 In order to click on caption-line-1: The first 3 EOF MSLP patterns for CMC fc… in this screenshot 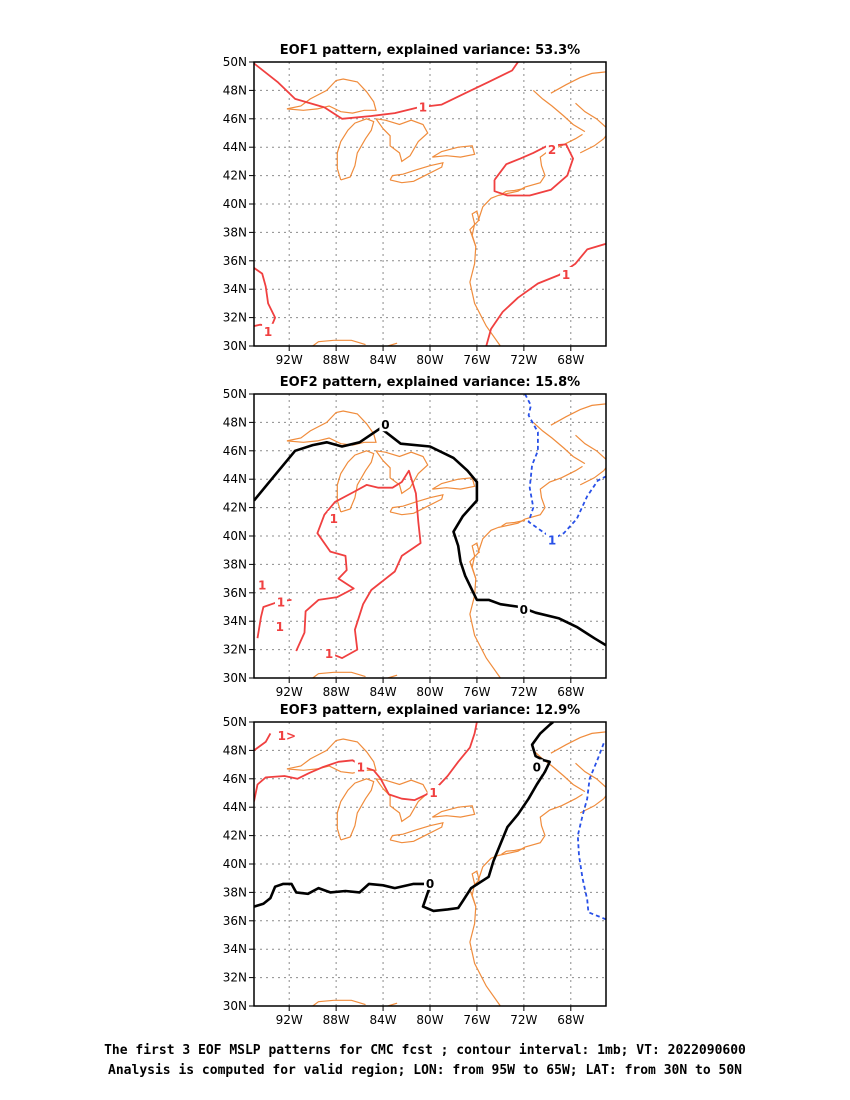, I will do `click(425, 1050)`.